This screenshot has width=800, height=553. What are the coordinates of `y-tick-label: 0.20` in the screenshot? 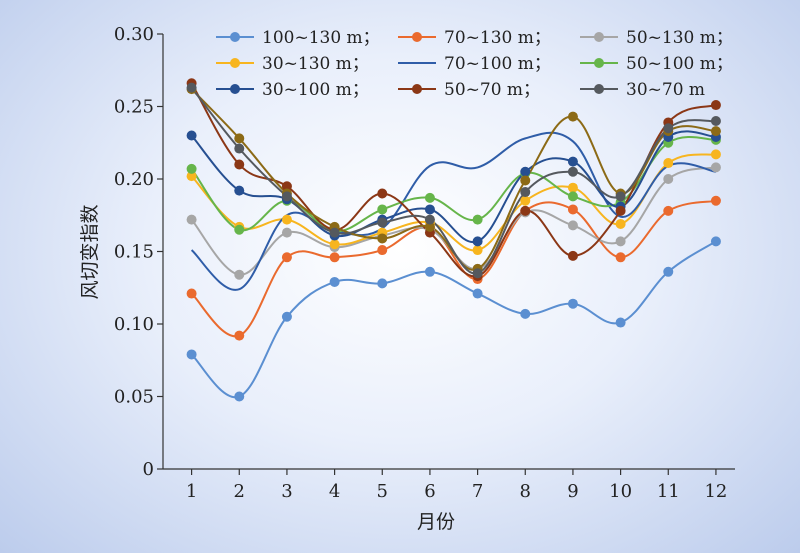 It's located at (134, 179).